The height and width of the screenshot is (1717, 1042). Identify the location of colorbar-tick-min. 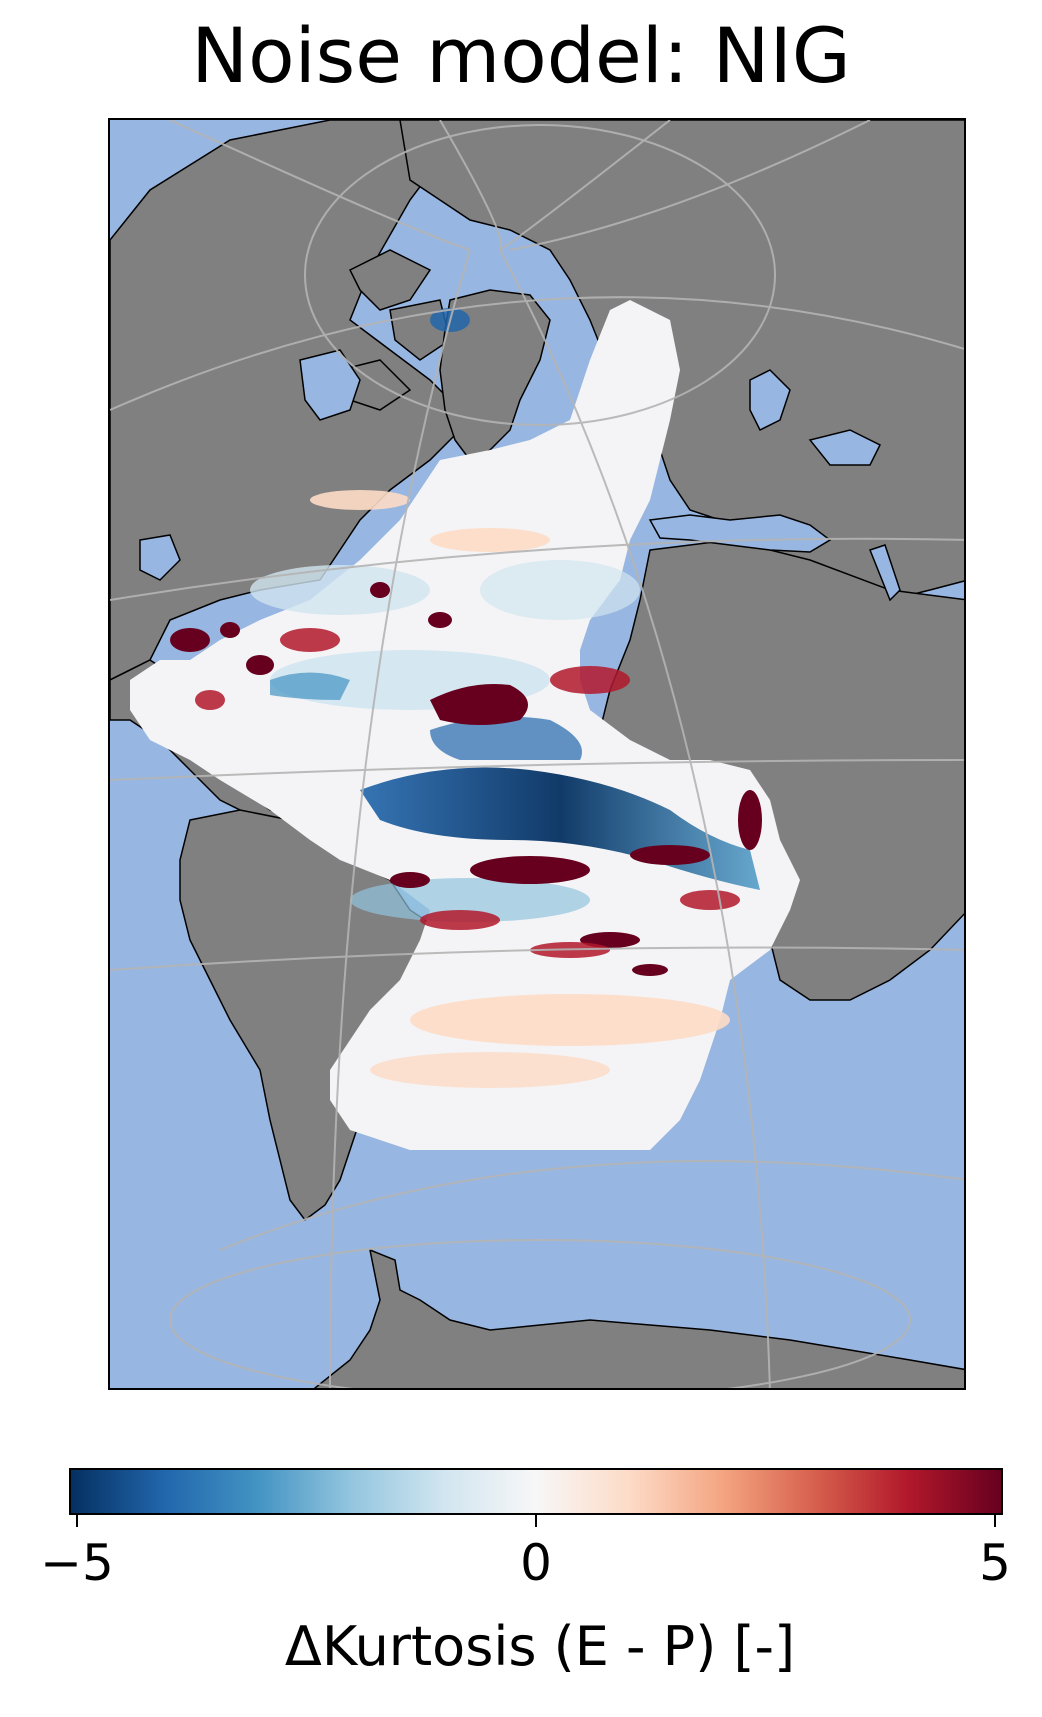
(77, 1521).